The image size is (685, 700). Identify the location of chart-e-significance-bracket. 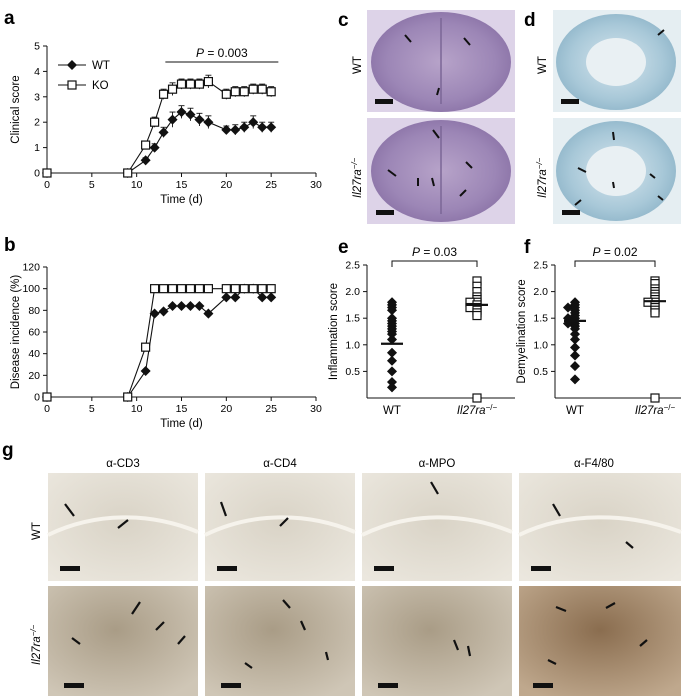
(434, 263).